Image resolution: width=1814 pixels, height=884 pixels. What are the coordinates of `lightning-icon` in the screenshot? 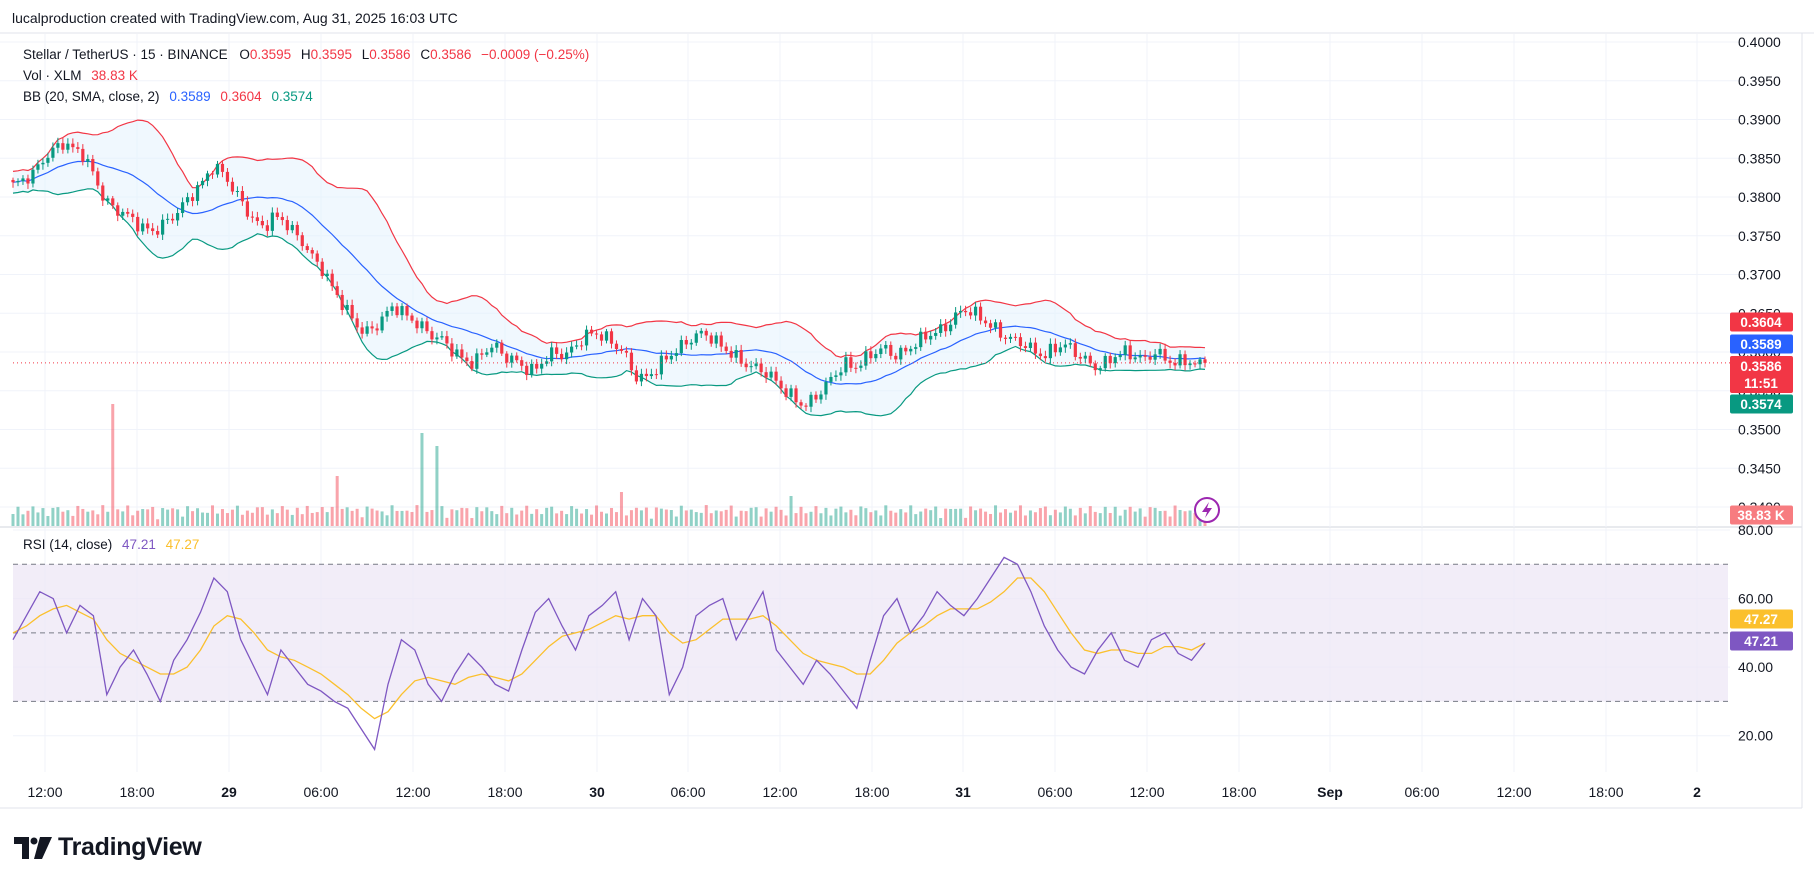 It's located at (1207, 510).